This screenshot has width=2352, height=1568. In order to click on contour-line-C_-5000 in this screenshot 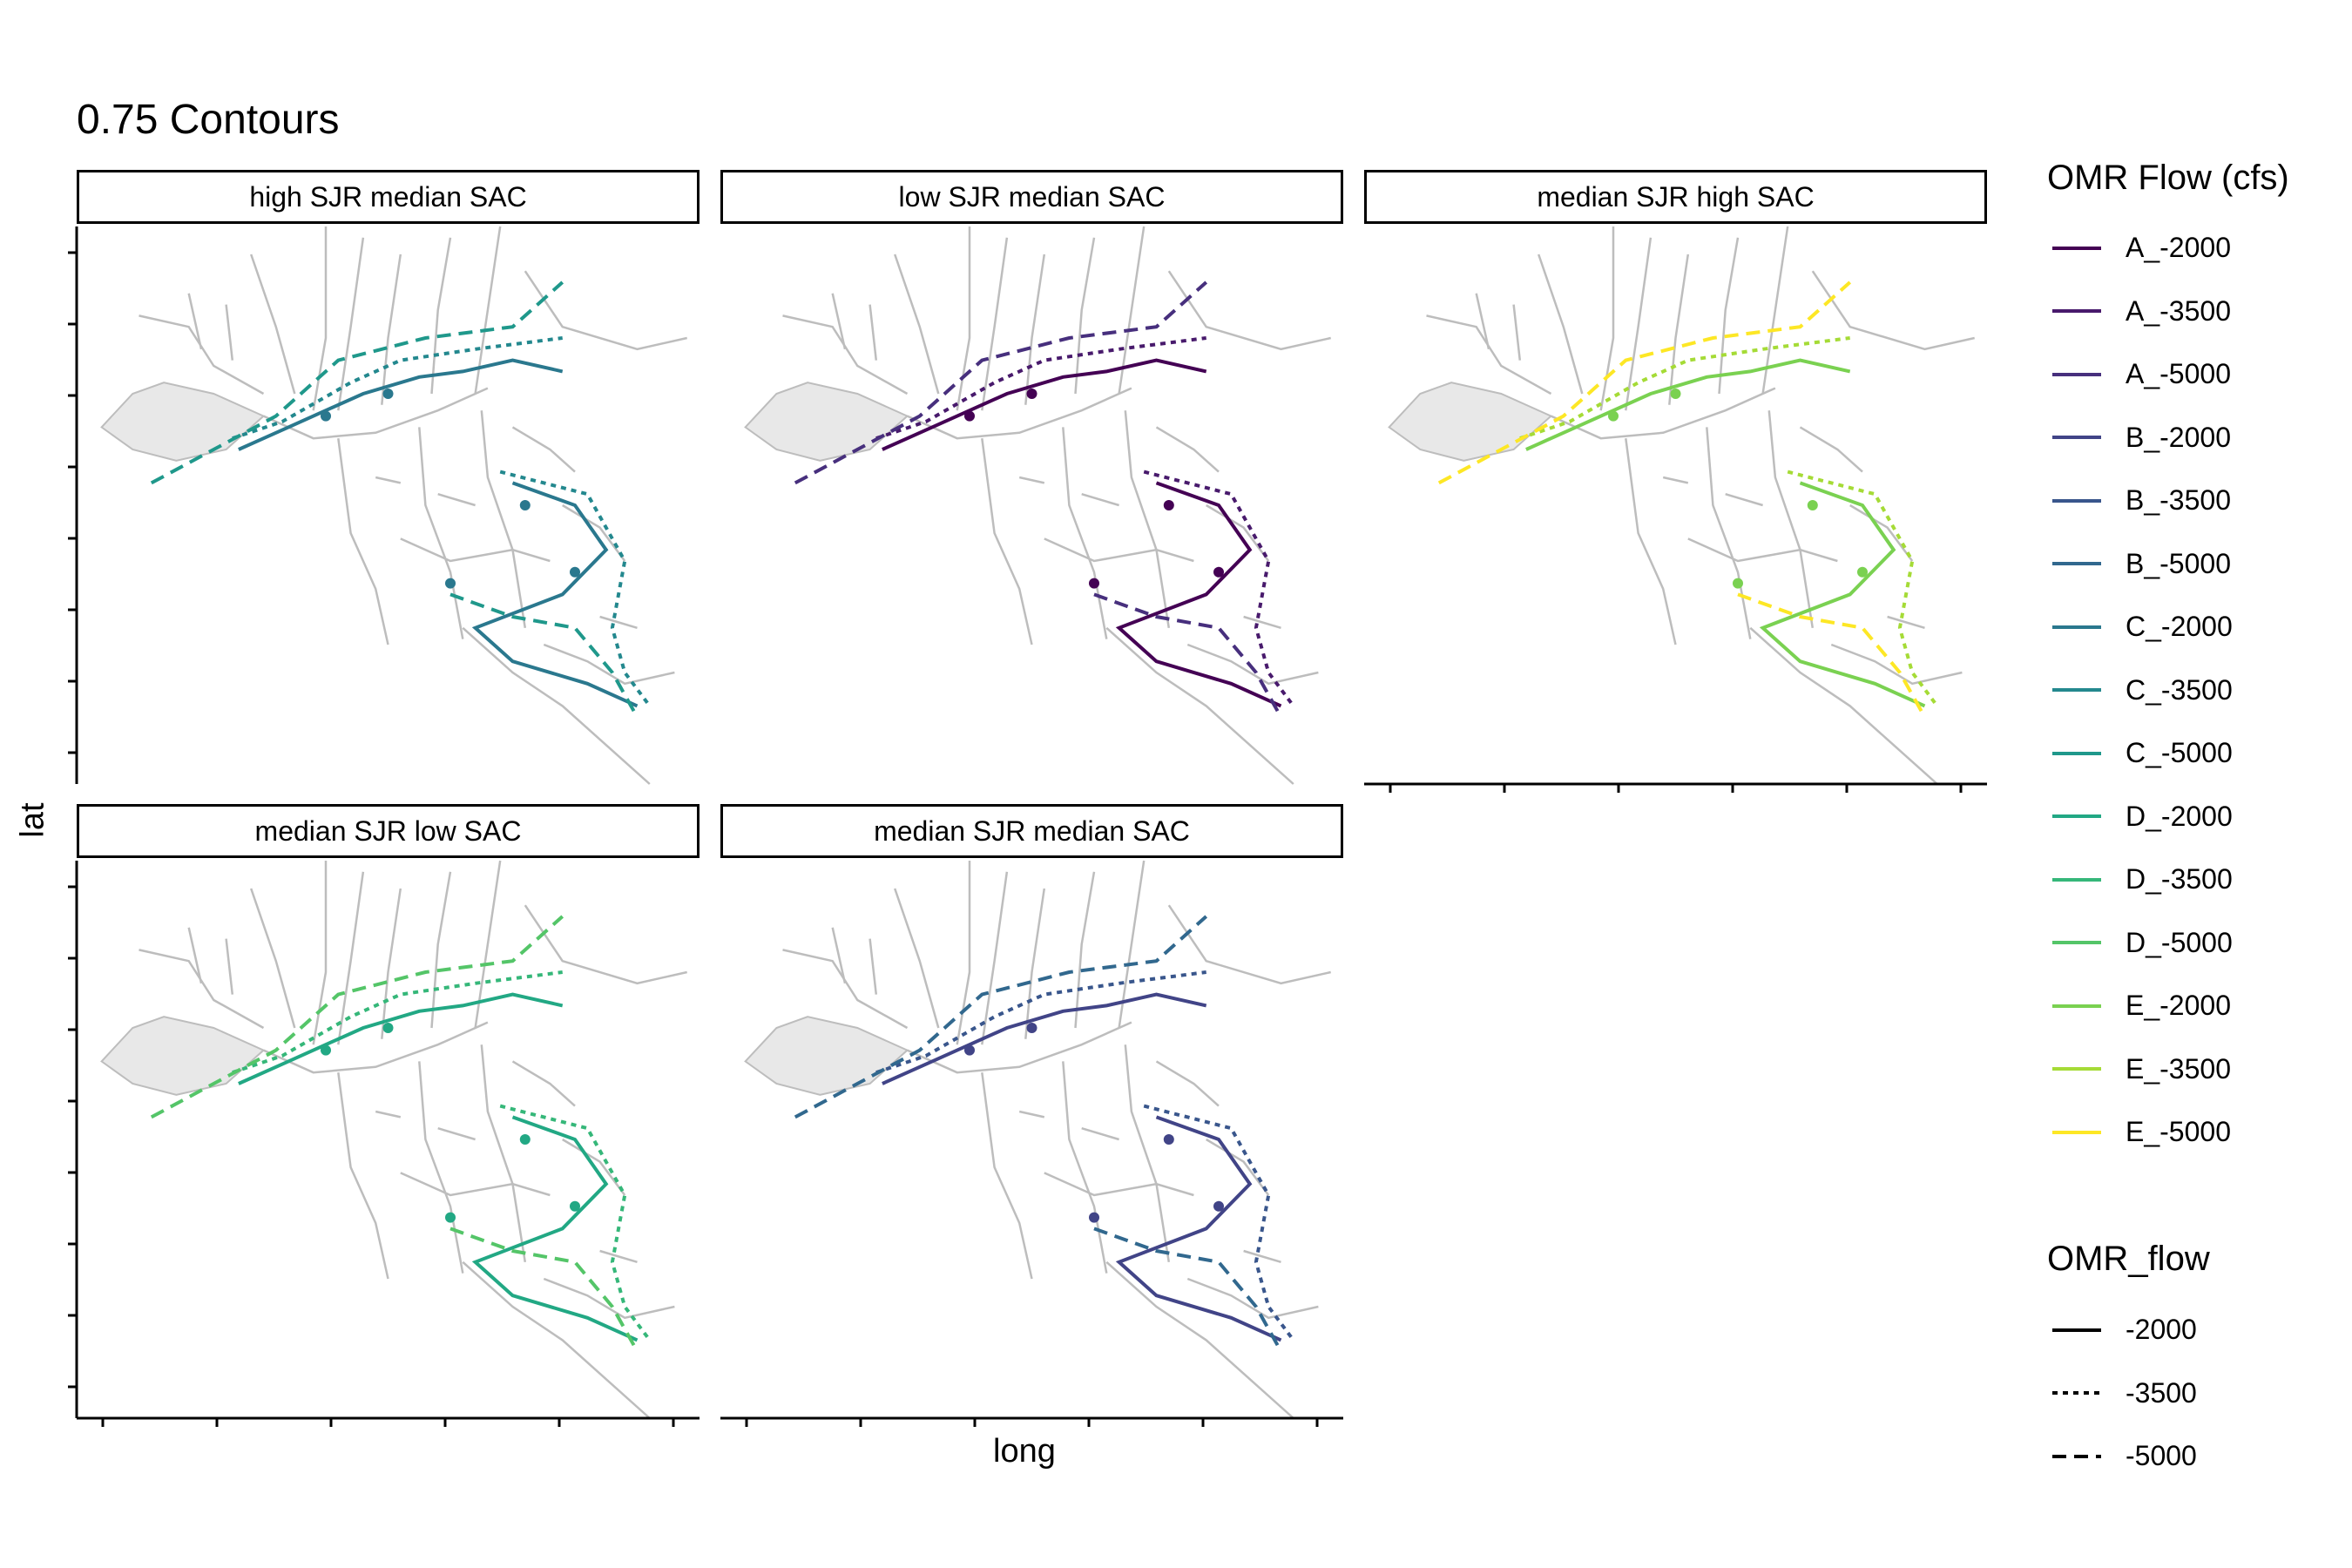, I will do `click(544, 655)`.